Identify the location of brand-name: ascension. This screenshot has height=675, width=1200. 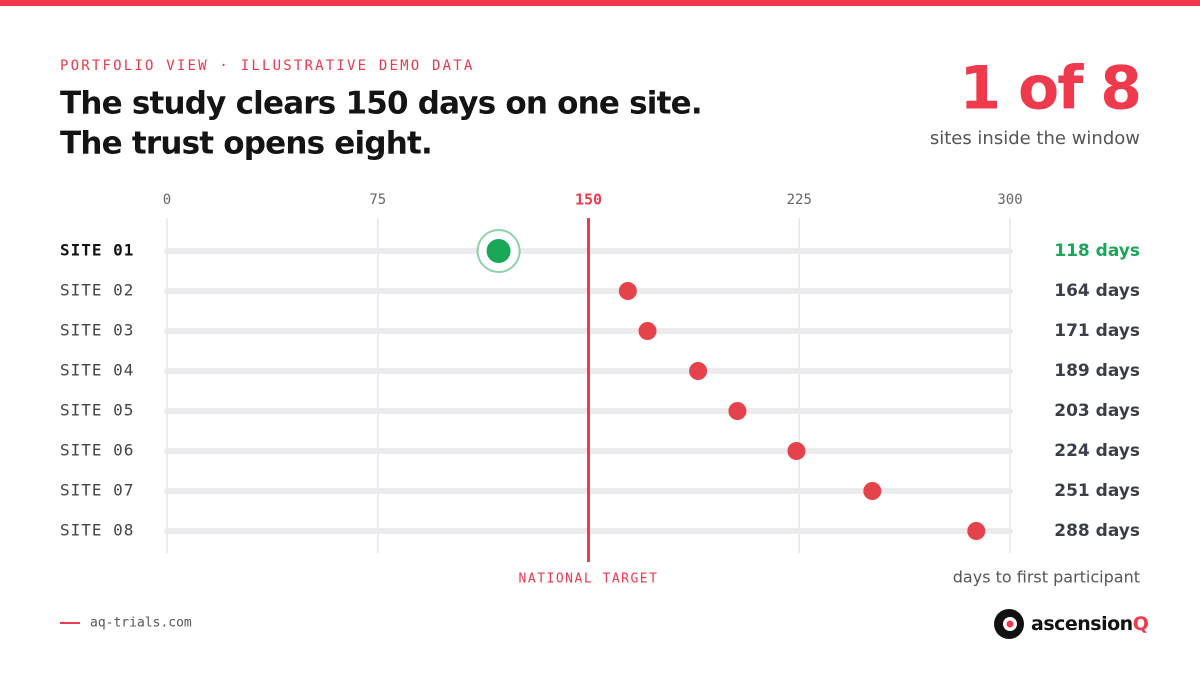
(1082, 624).